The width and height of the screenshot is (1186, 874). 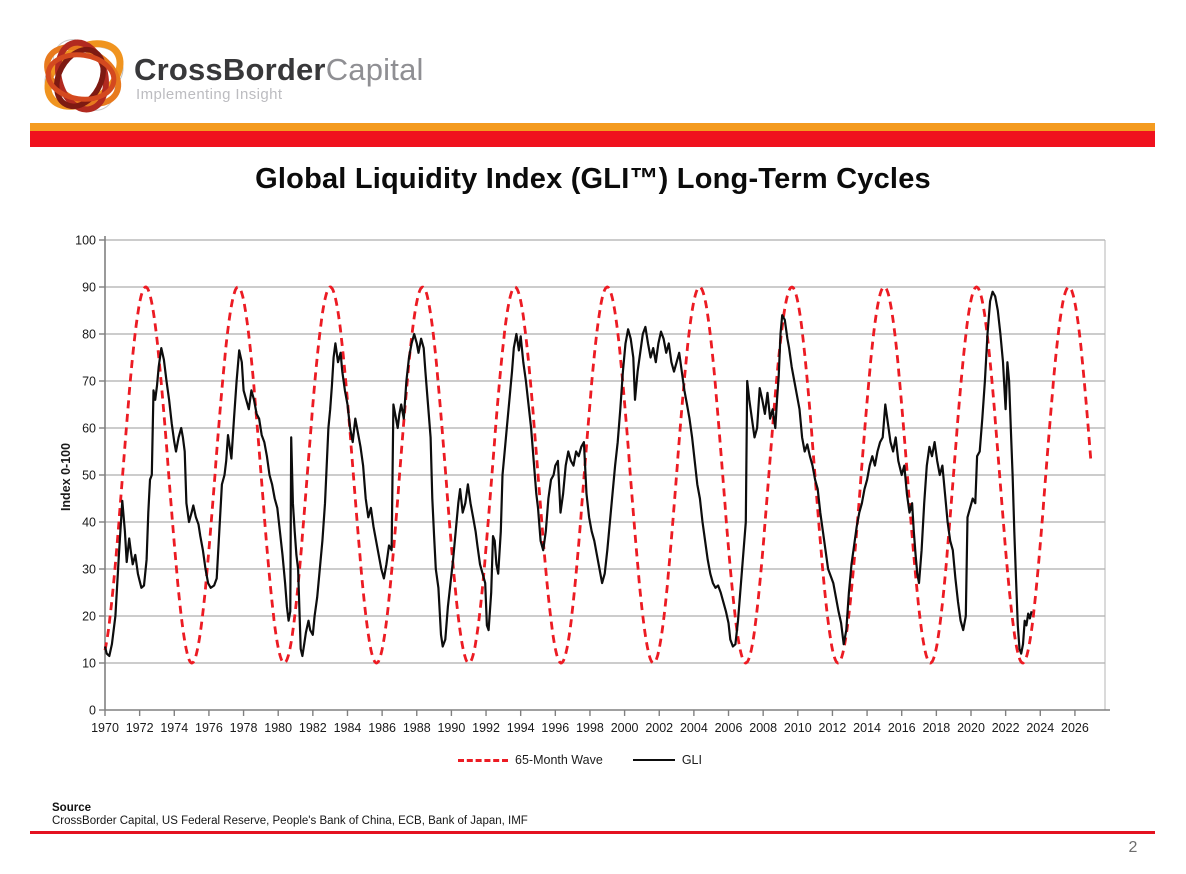 I want to click on brand-name: CrossBorderCapital, so click(x=279, y=70).